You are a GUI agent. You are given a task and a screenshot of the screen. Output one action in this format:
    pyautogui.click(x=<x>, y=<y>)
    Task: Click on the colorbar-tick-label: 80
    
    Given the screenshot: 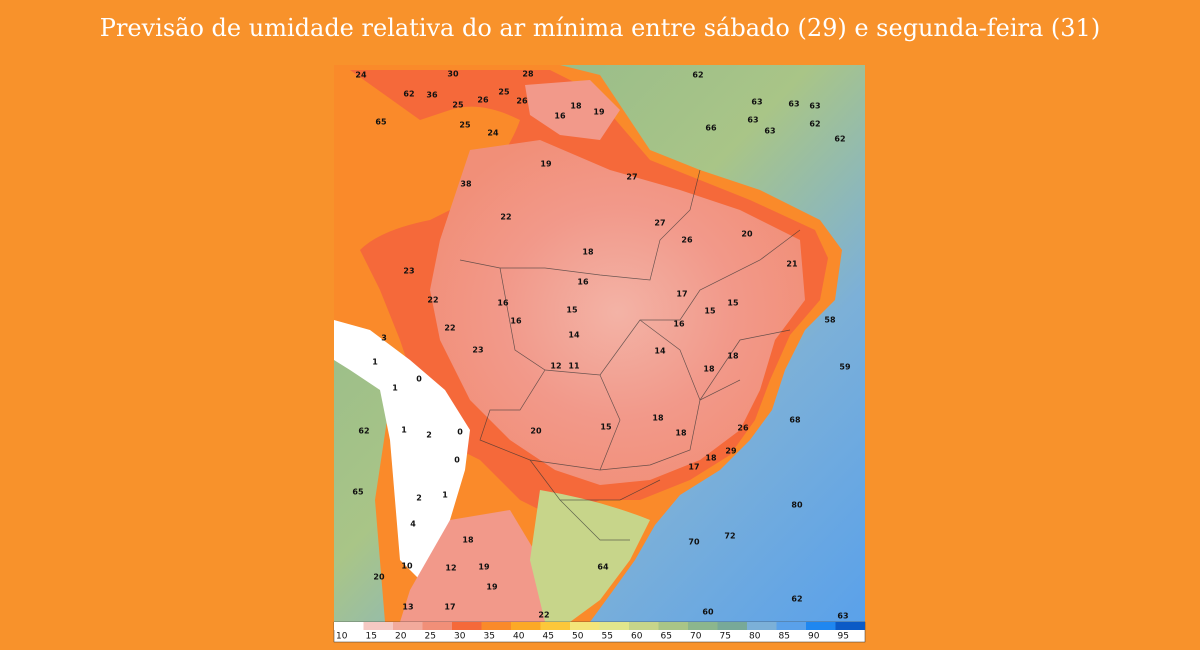 What is the action you would take?
    pyautogui.click(x=755, y=637)
    